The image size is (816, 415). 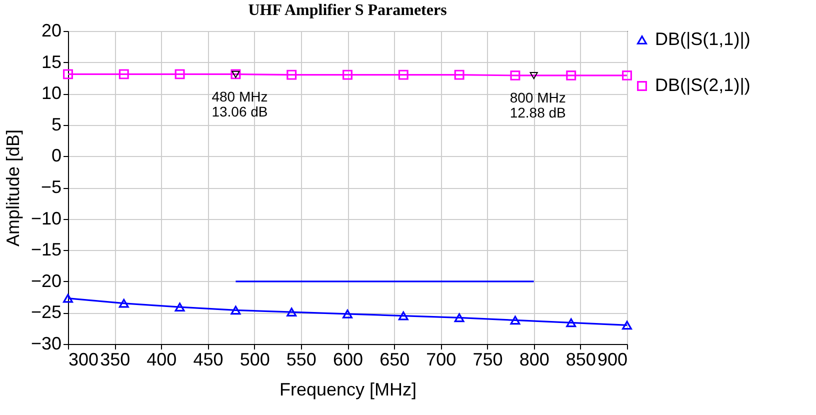 I want to click on x-axis-title: Frequency [MHz], so click(x=348, y=390).